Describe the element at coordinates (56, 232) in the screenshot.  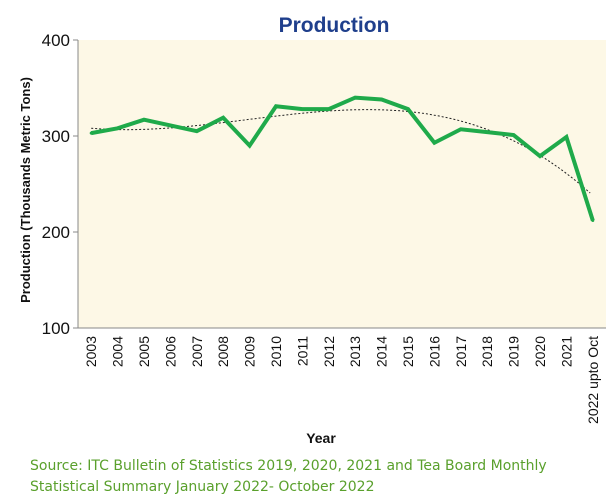
I see `y-tick-label: 200` at that location.